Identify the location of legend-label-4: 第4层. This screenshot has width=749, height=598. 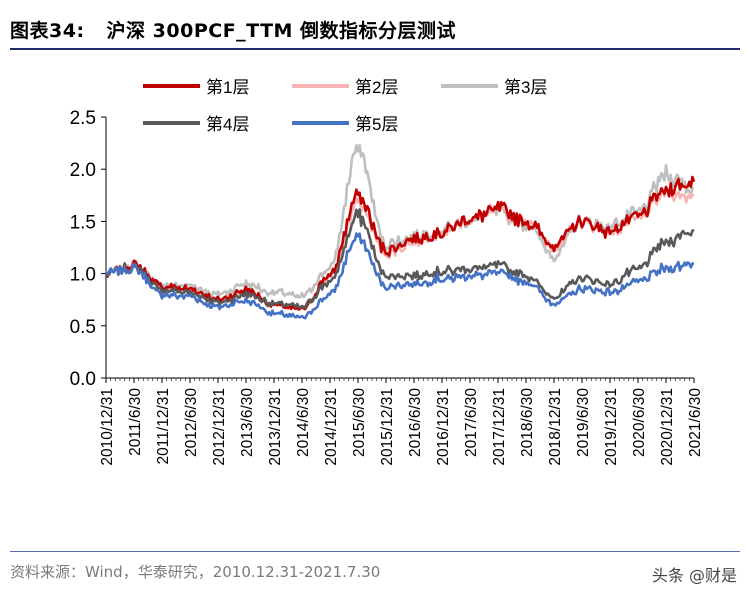
(227, 124).